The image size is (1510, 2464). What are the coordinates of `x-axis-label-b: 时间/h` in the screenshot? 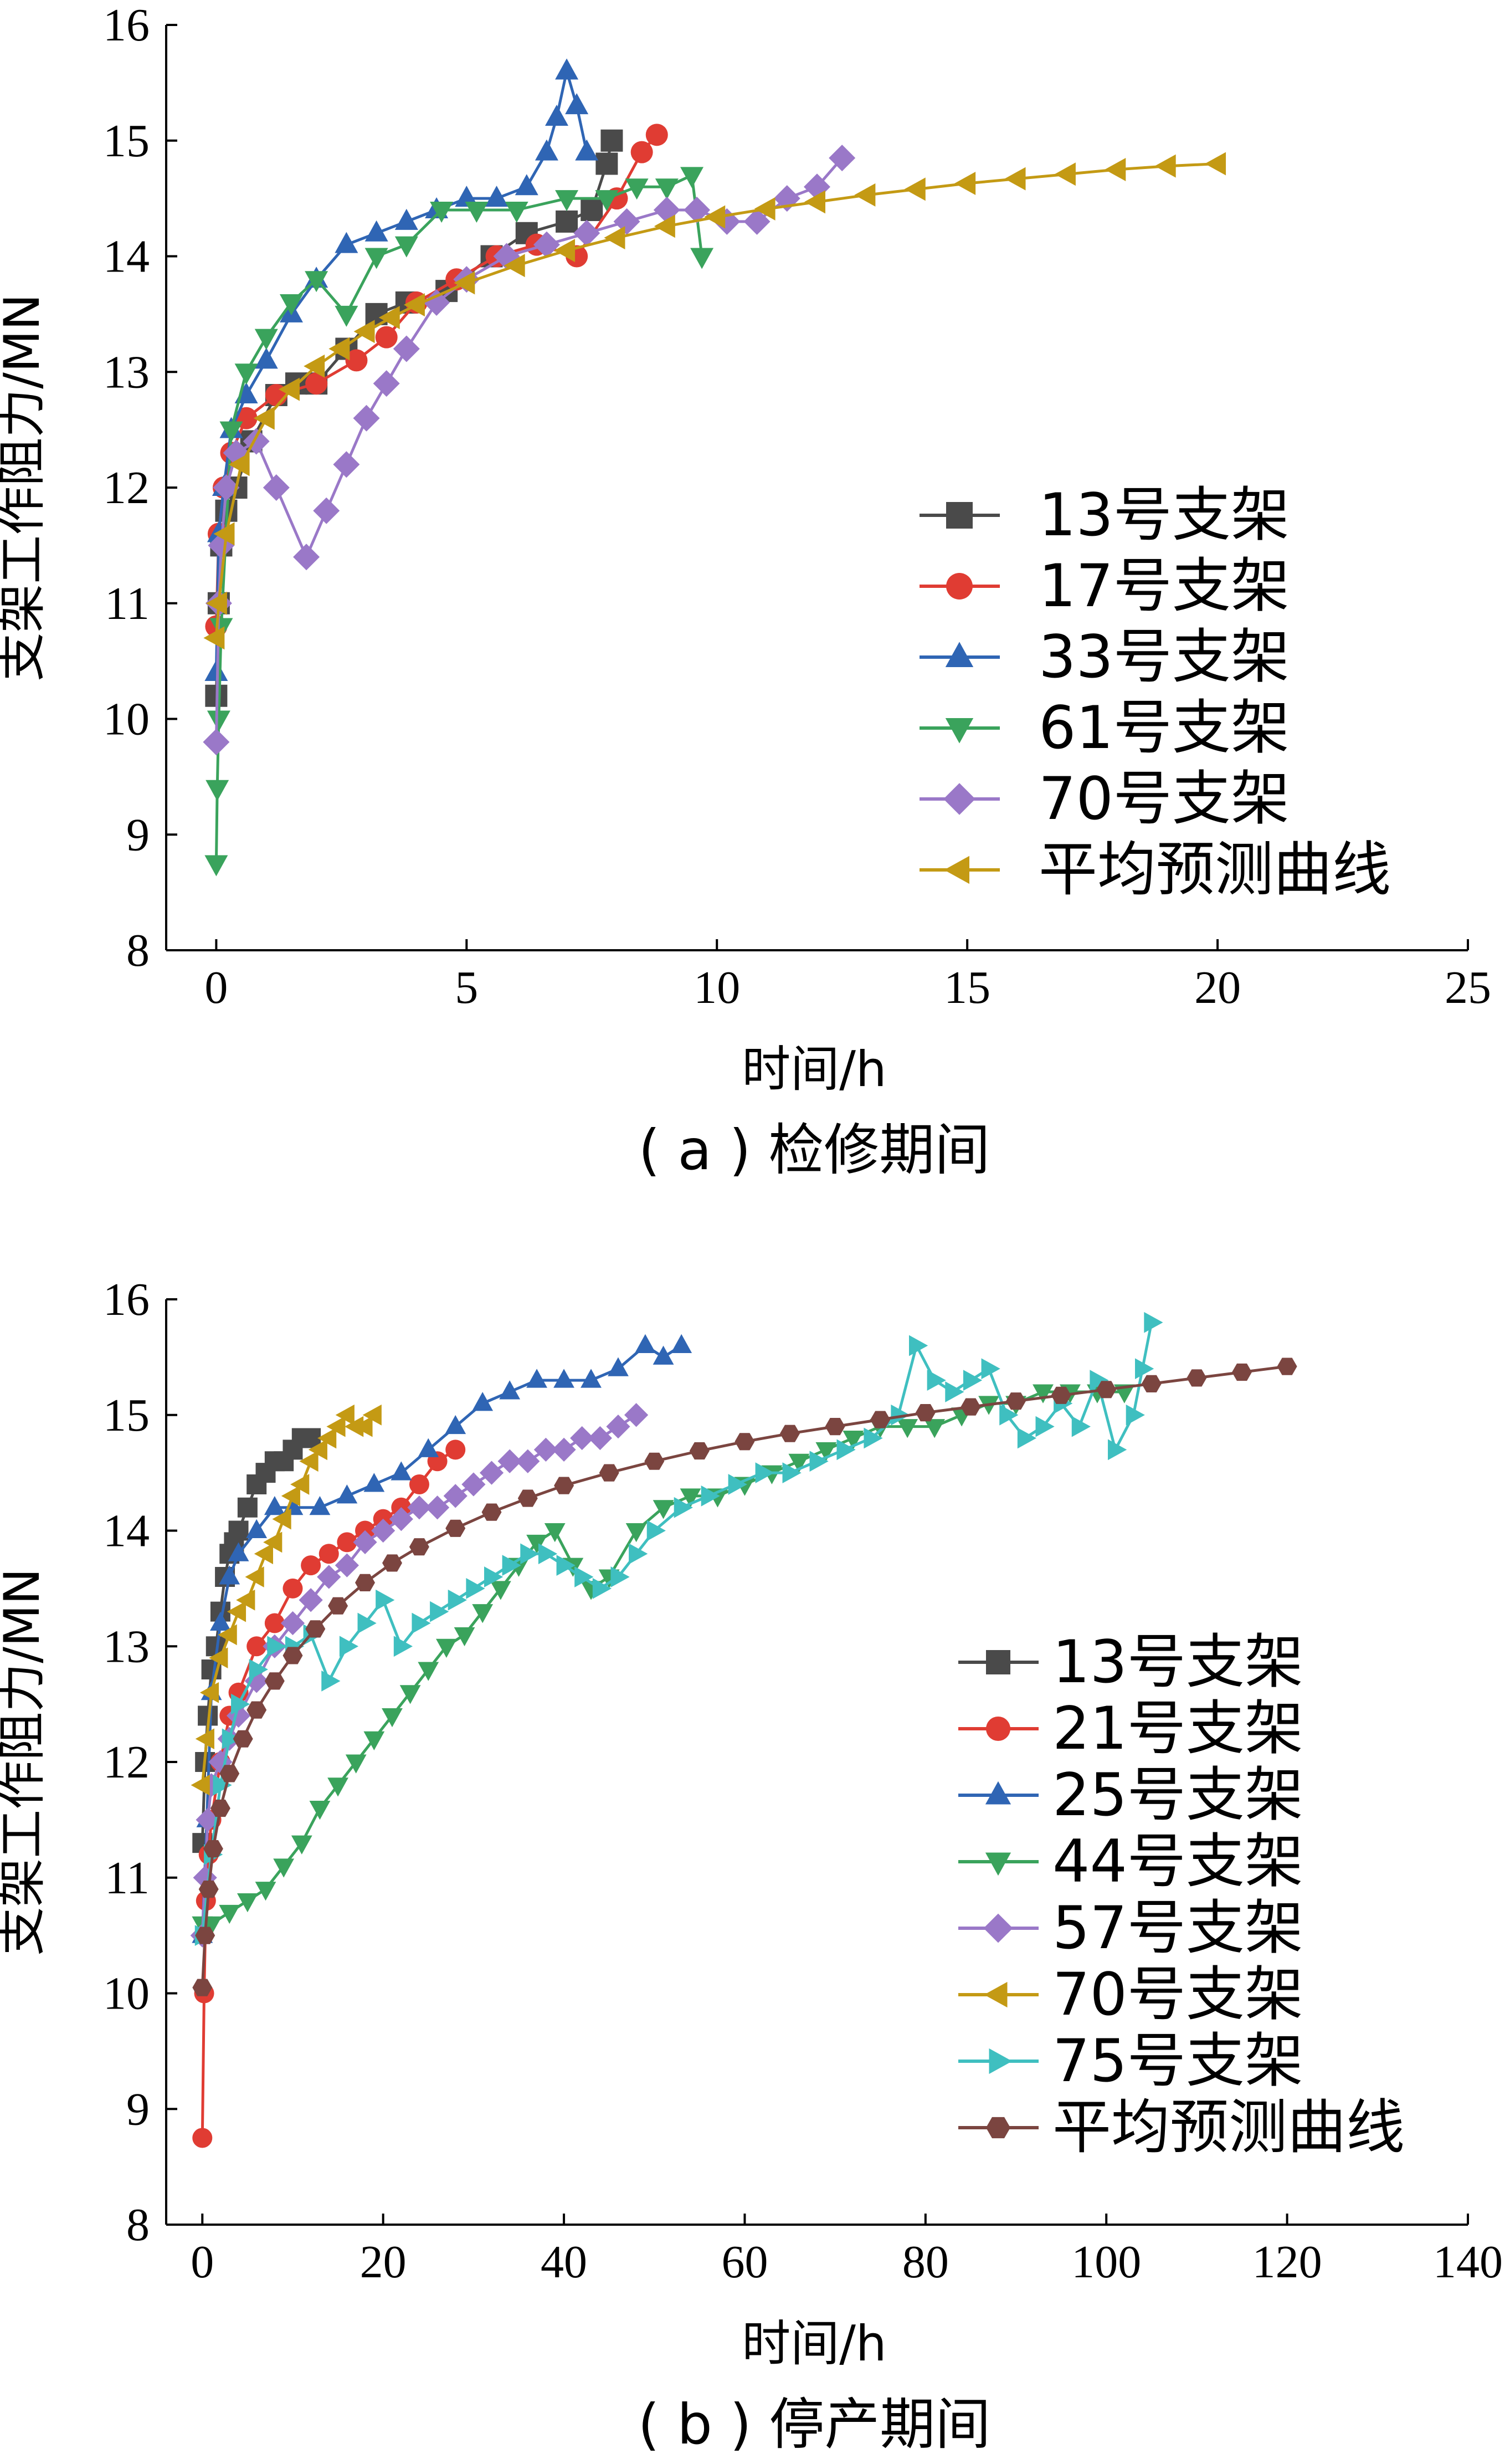 It's located at (814, 2343).